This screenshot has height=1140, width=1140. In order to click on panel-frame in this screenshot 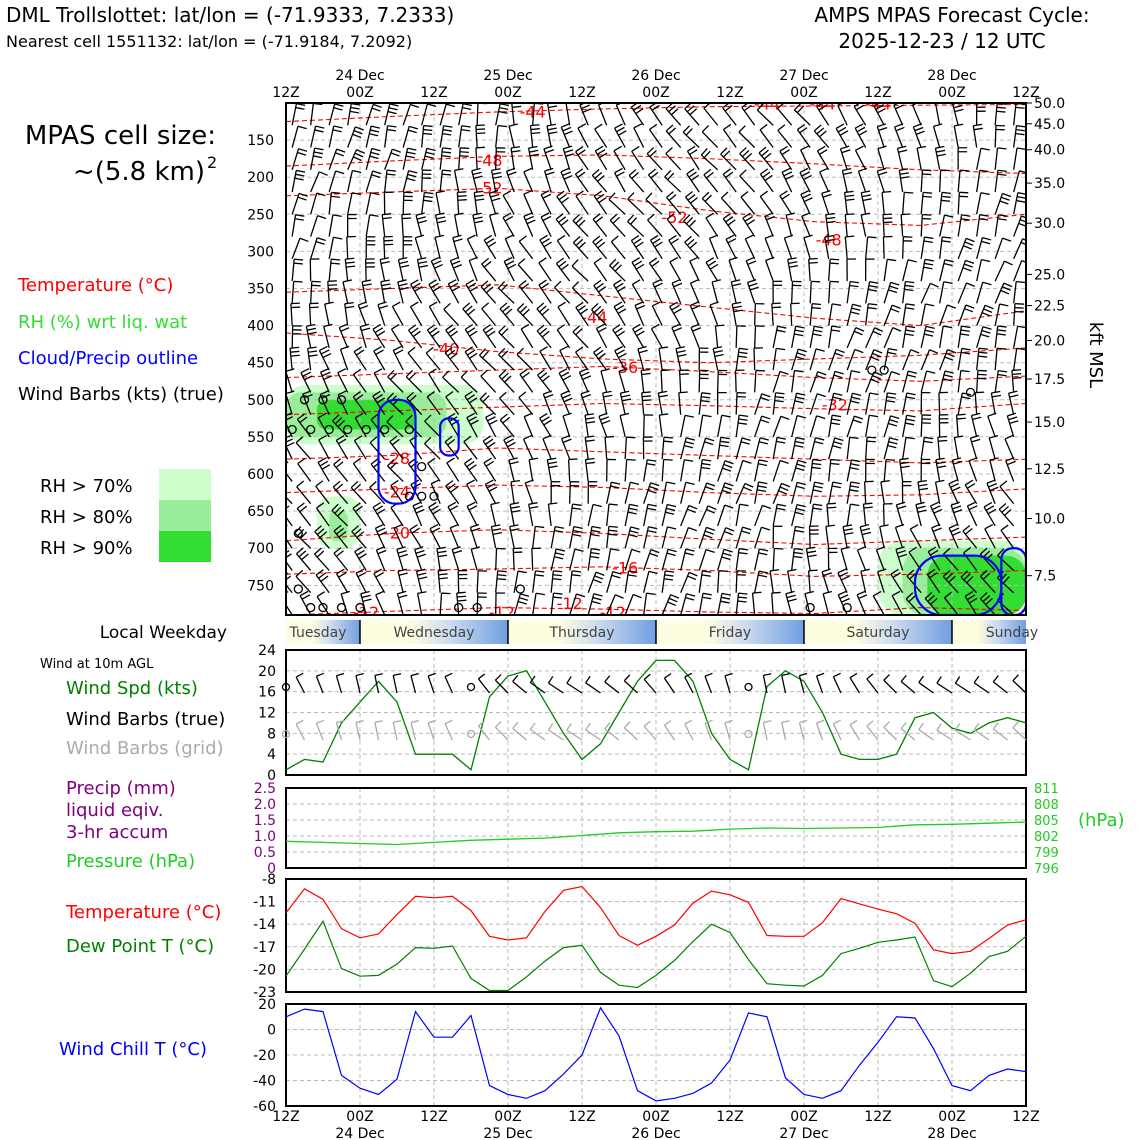, I will do `click(656, 1055)`.